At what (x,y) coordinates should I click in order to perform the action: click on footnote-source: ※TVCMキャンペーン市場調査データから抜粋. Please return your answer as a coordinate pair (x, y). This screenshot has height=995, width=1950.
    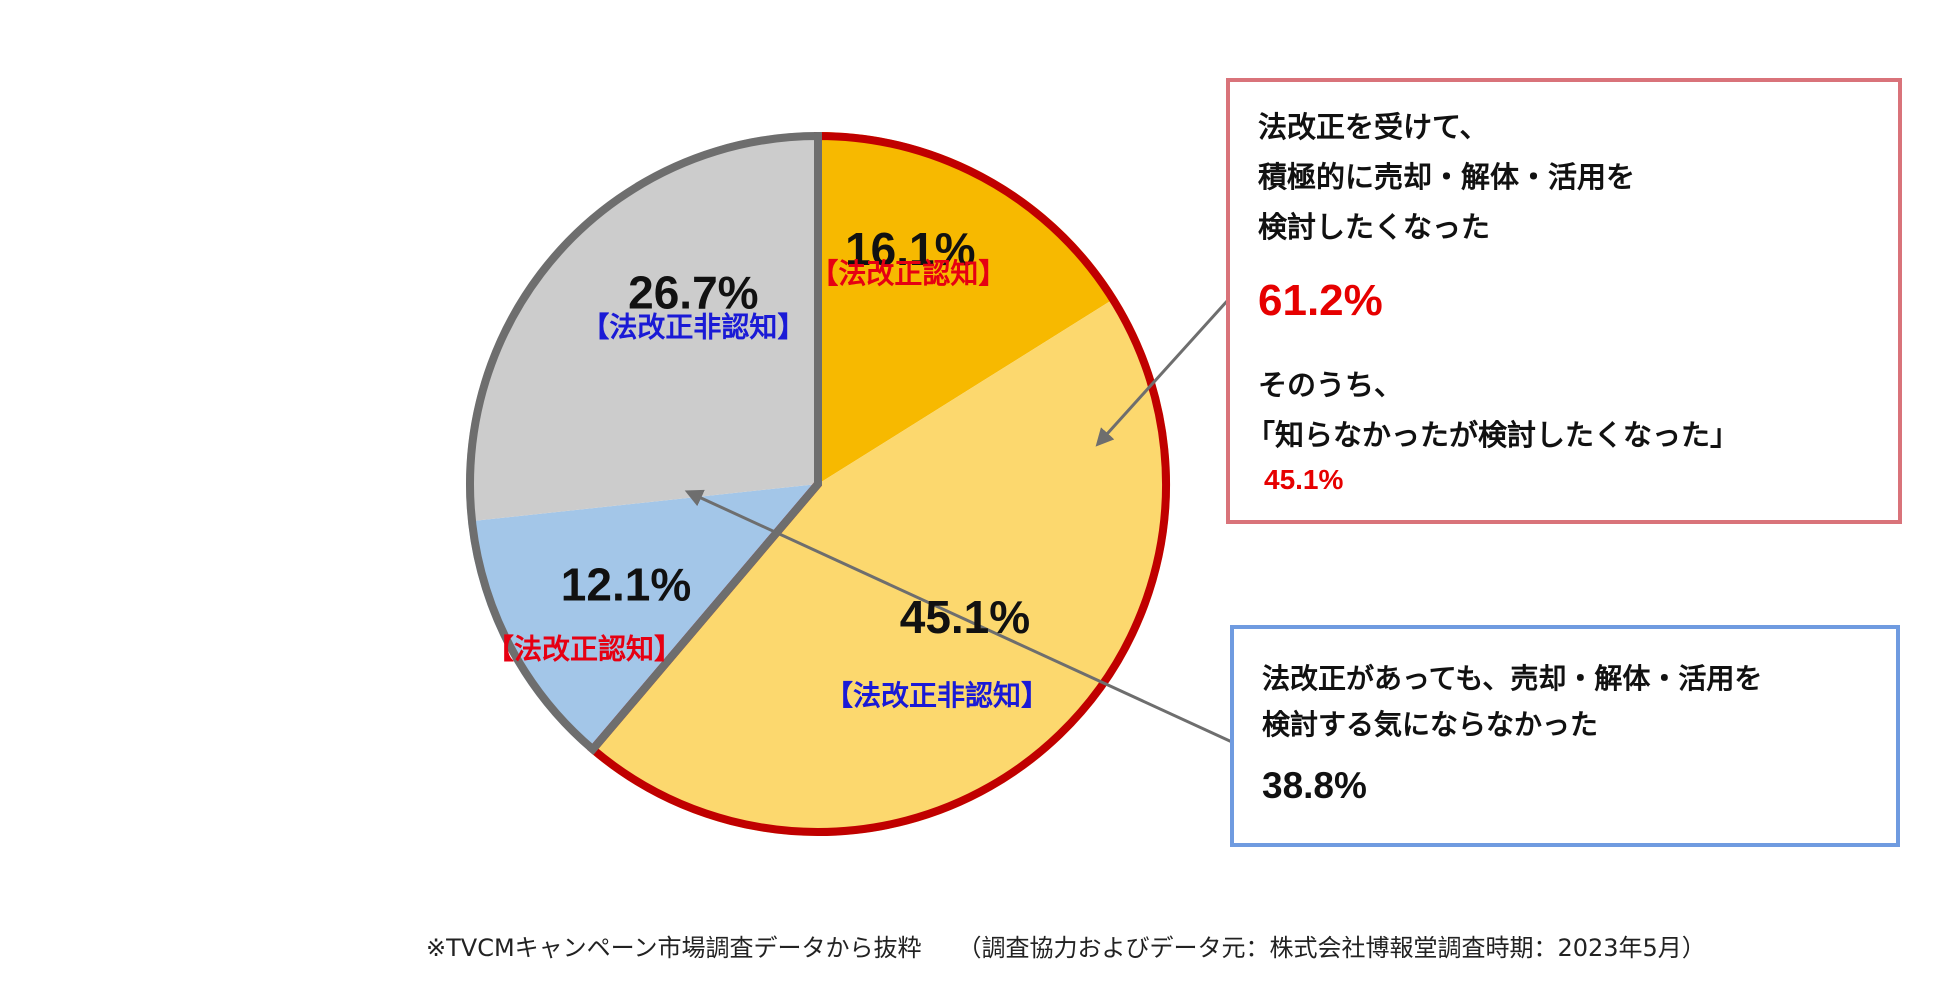
    Looking at the image, I should click on (674, 948).